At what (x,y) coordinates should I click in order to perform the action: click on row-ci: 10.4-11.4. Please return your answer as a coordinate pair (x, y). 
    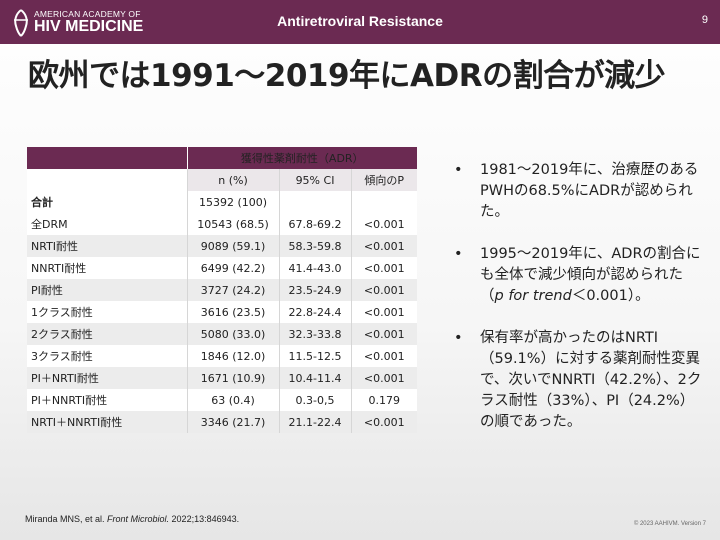
    Looking at the image, I should click on (314, 378).